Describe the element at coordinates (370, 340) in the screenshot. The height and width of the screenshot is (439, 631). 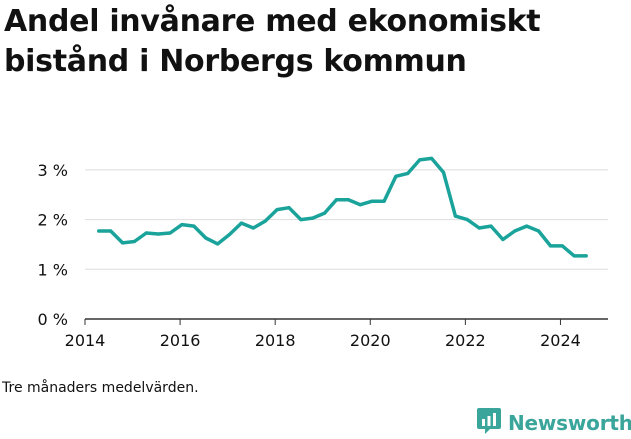
I see `x-tick-label: 2020` at that location.